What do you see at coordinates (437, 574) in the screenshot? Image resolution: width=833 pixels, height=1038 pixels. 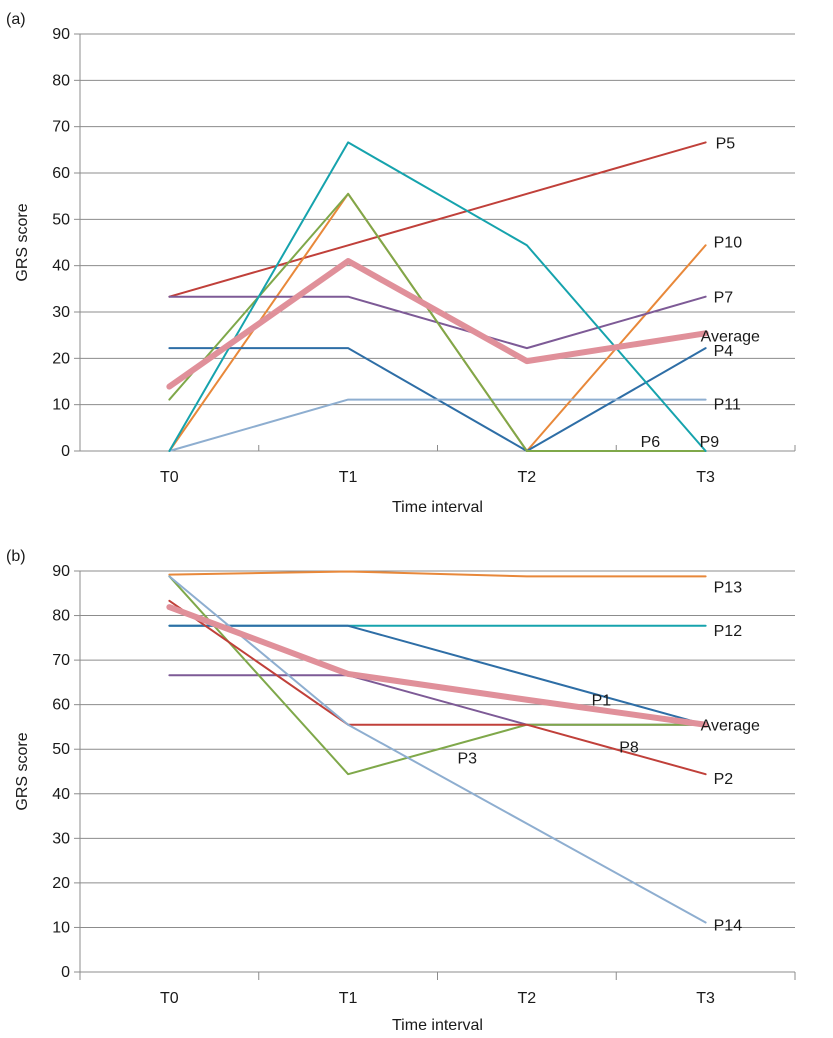 I see `series-line-p13` at bounding box center [437, 574].